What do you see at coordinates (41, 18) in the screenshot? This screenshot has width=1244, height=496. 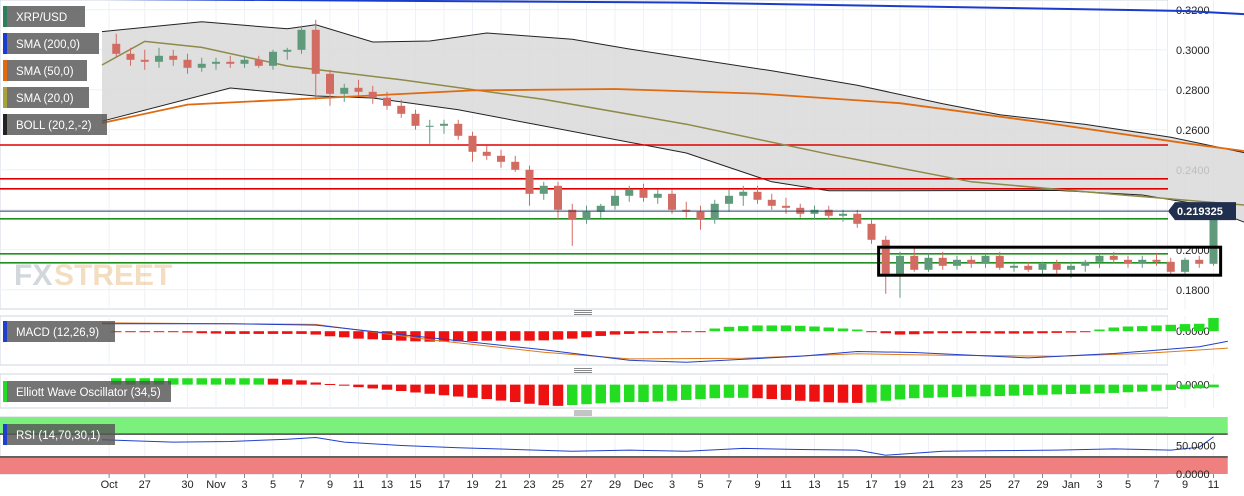 I see `legend-label: XRP/USD` at bounding box center [41, 18].